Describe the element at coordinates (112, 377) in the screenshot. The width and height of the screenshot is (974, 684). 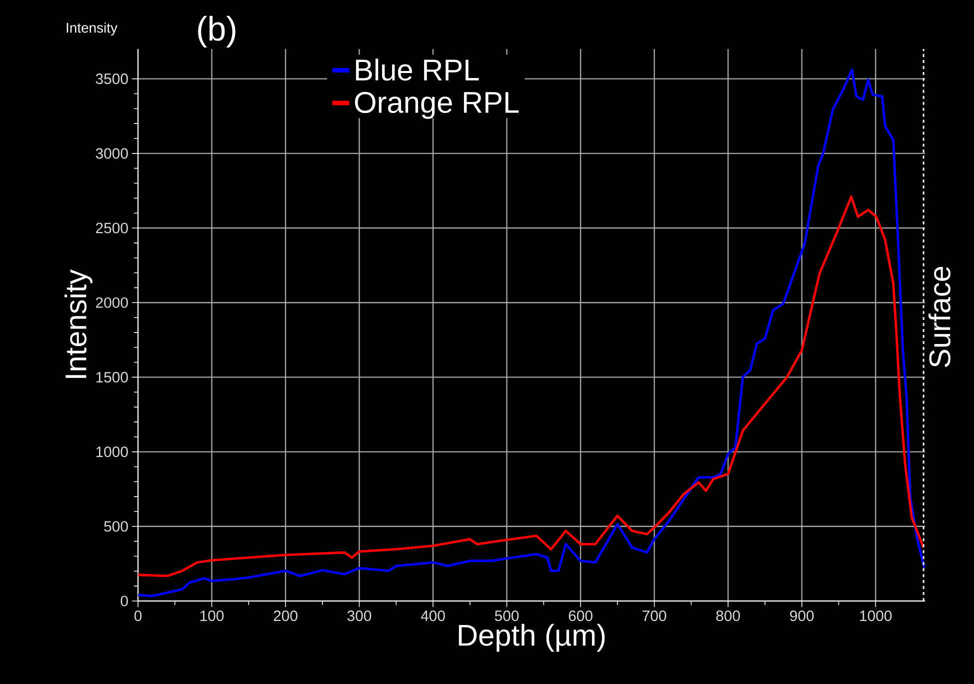
I see `y-tick-label: 1500` at that location.